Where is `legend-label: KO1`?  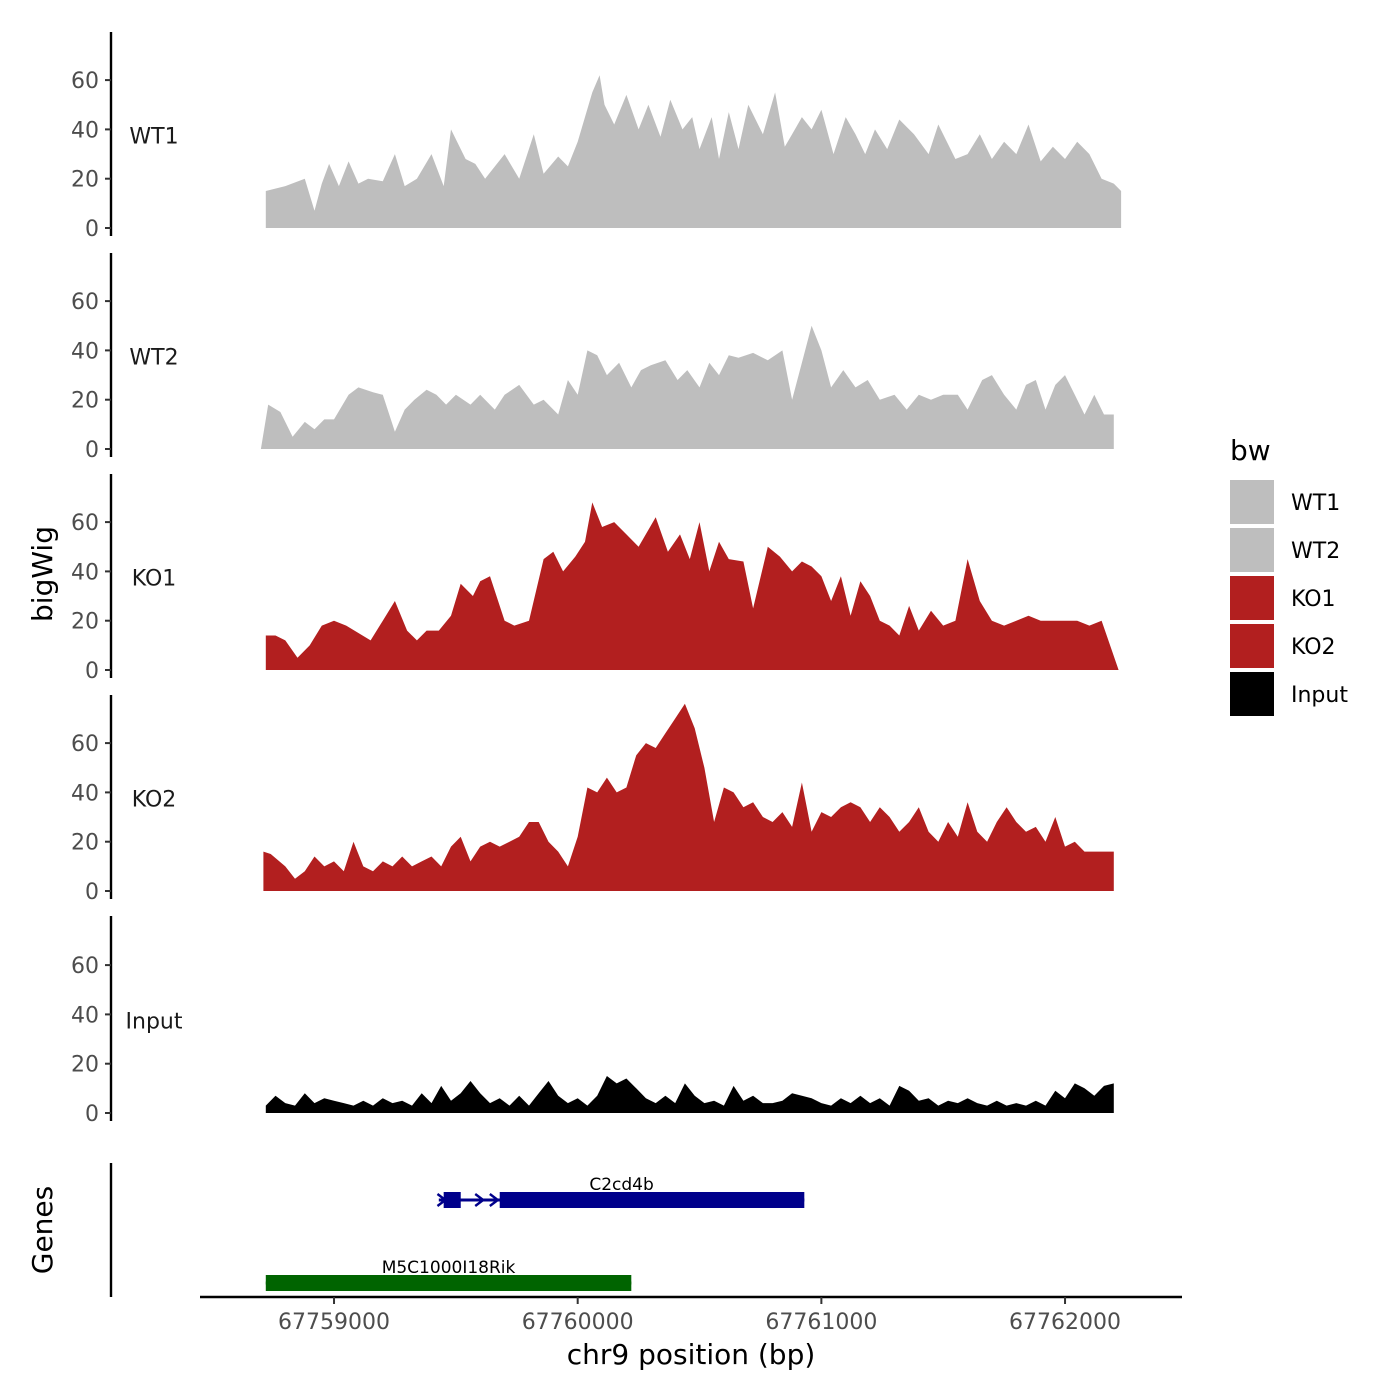 legend-label: KO1 is located at coordinates (1313, 599).